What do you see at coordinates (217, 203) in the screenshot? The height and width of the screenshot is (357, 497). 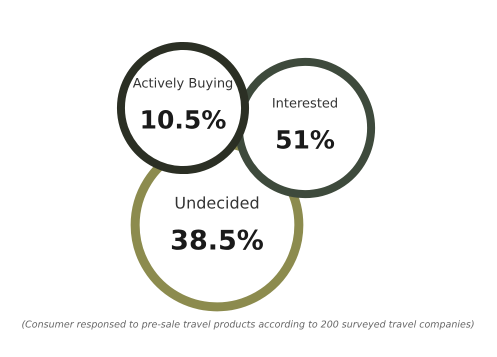 I see `category-label: Undecided` at bounding box center [217, 203].